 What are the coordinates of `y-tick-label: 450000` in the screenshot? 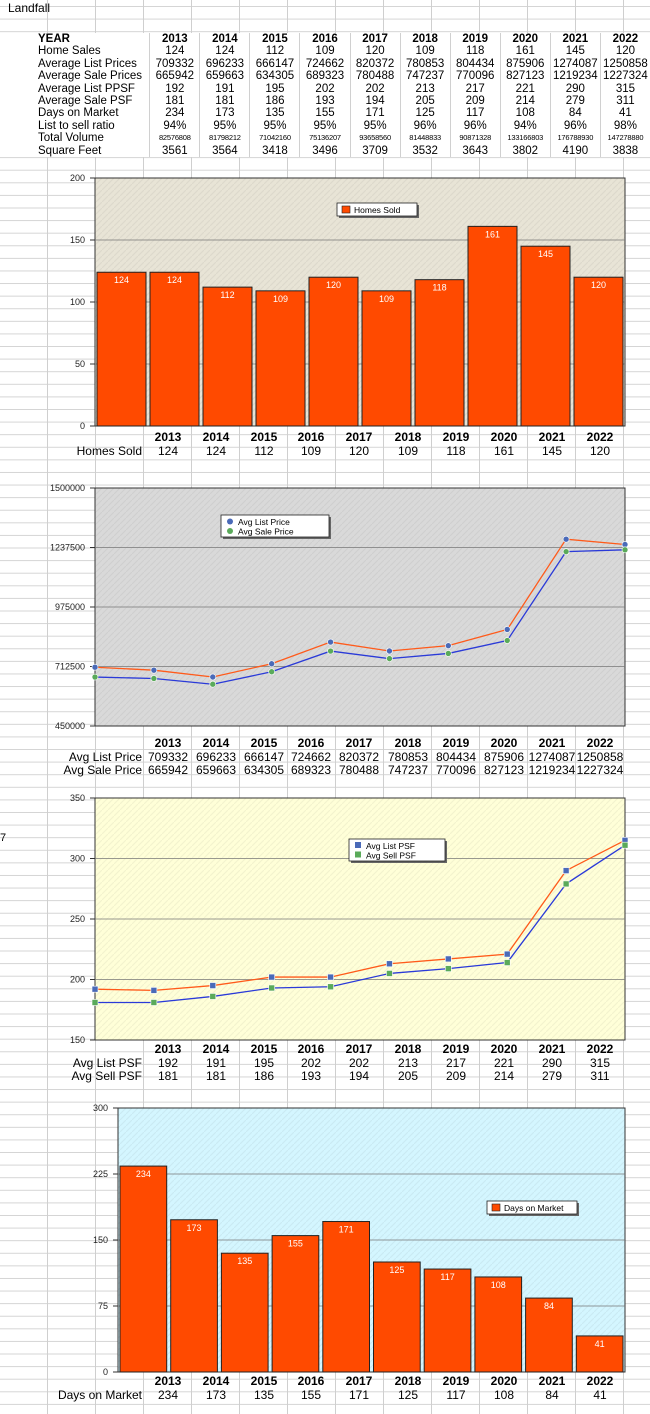 It's located at (70, 726).